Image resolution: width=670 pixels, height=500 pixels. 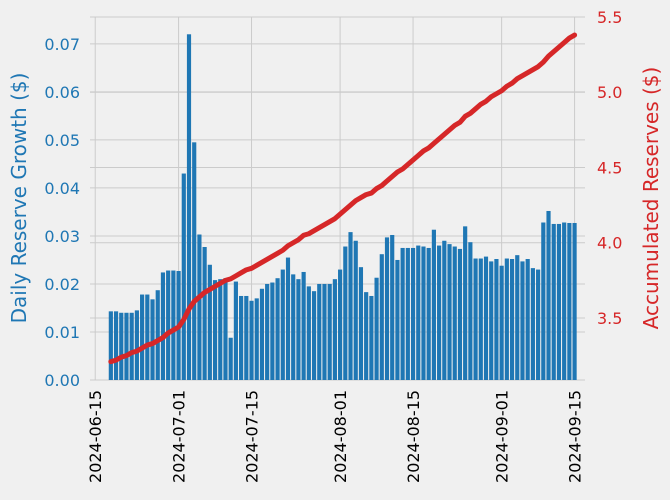 What do you see at coordinates (62, 92) in the screenshot?
I see `y-tick-label: 0.06` at bounding box center [62, 92].